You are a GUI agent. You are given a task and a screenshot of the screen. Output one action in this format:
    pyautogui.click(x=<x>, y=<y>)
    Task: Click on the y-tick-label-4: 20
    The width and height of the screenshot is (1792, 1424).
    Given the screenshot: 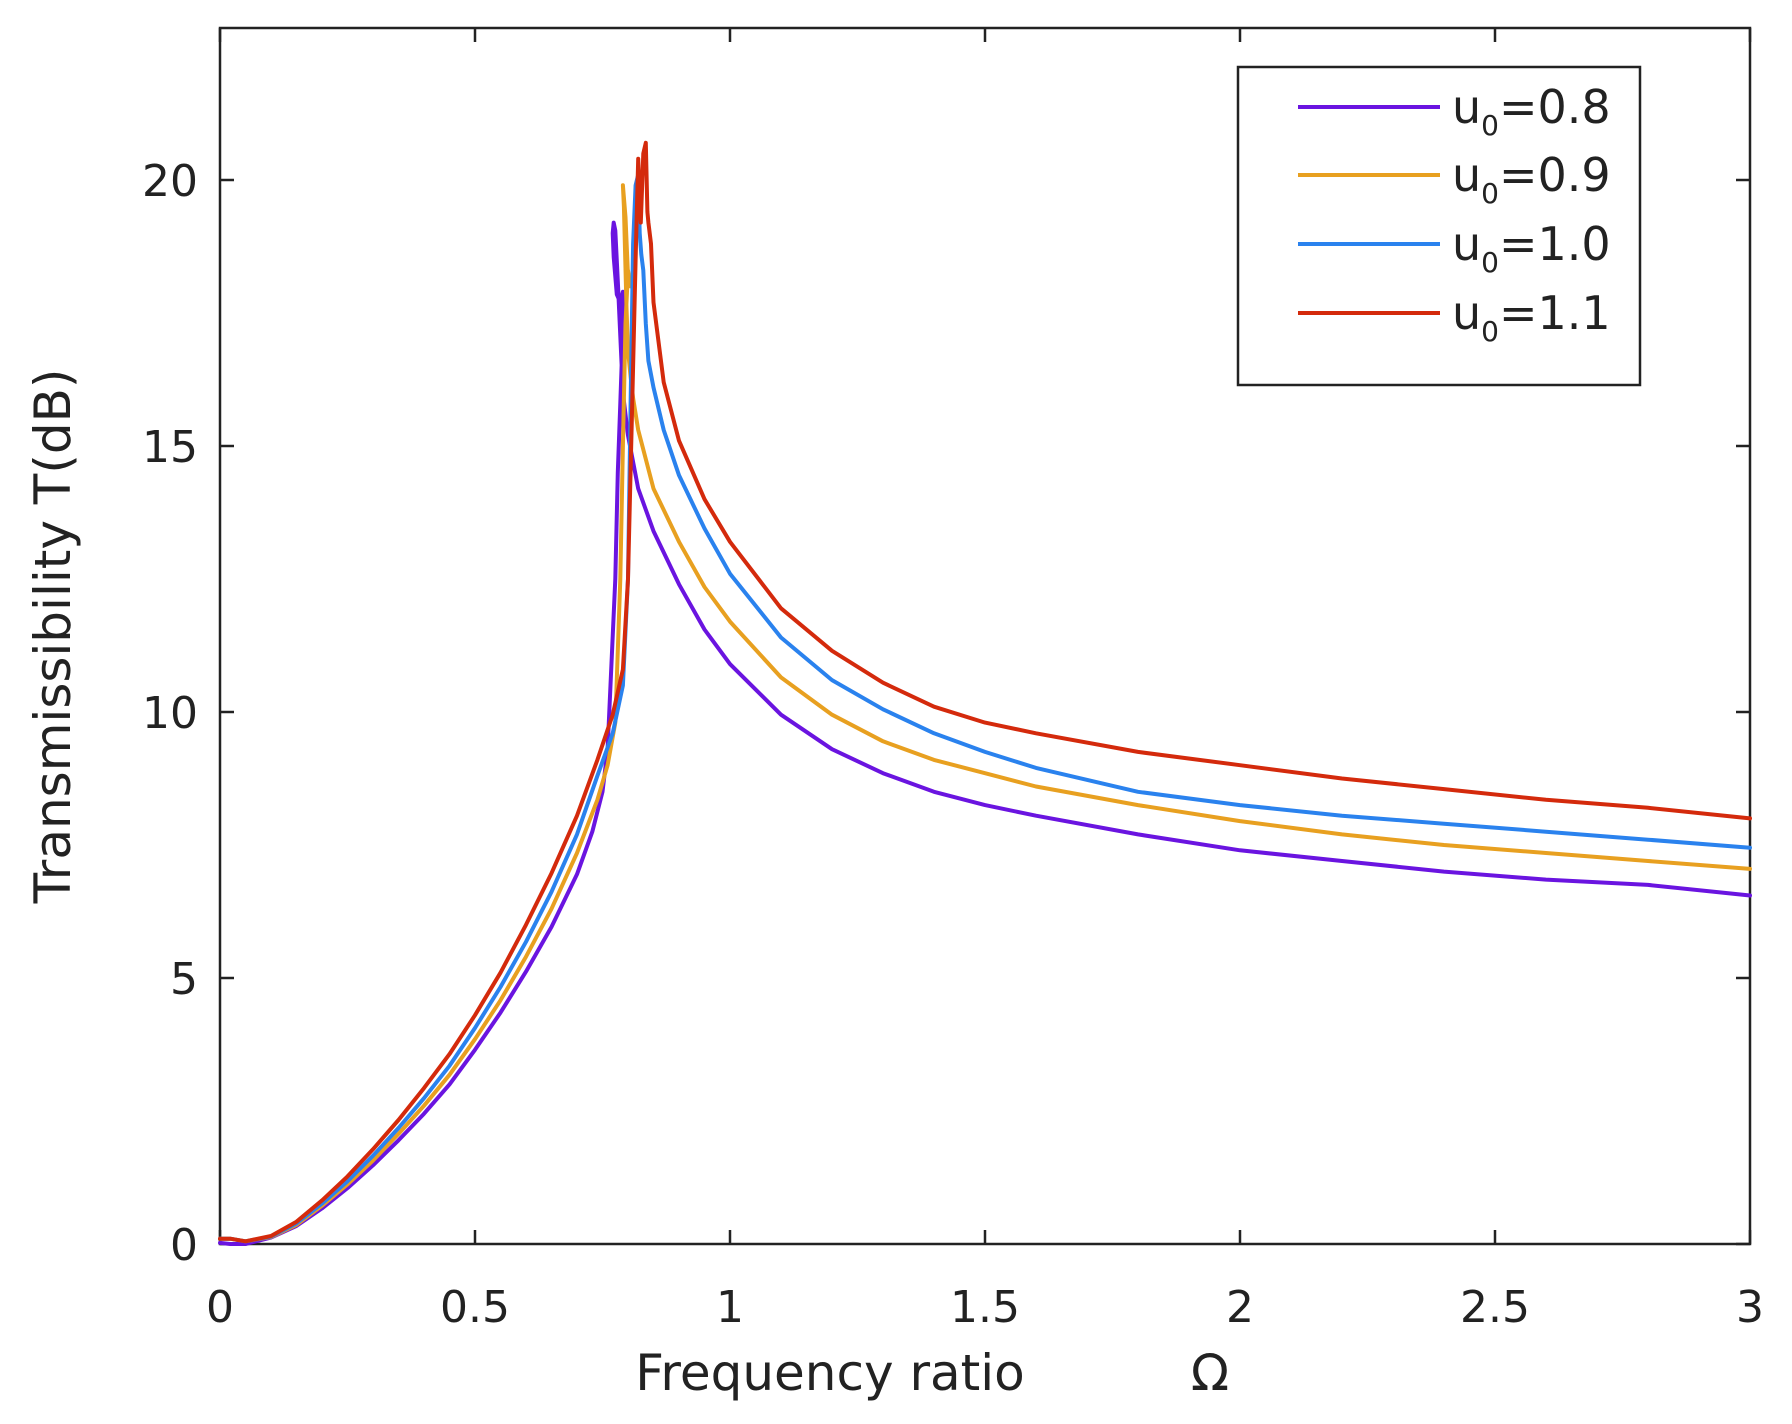 What is the action you would take?
    pyautogui.click(x=170, y=181)
    